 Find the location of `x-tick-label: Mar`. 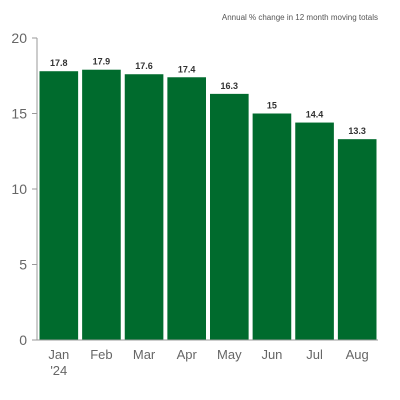

x-tick-label: Mar is located at coordinates (144, 354).